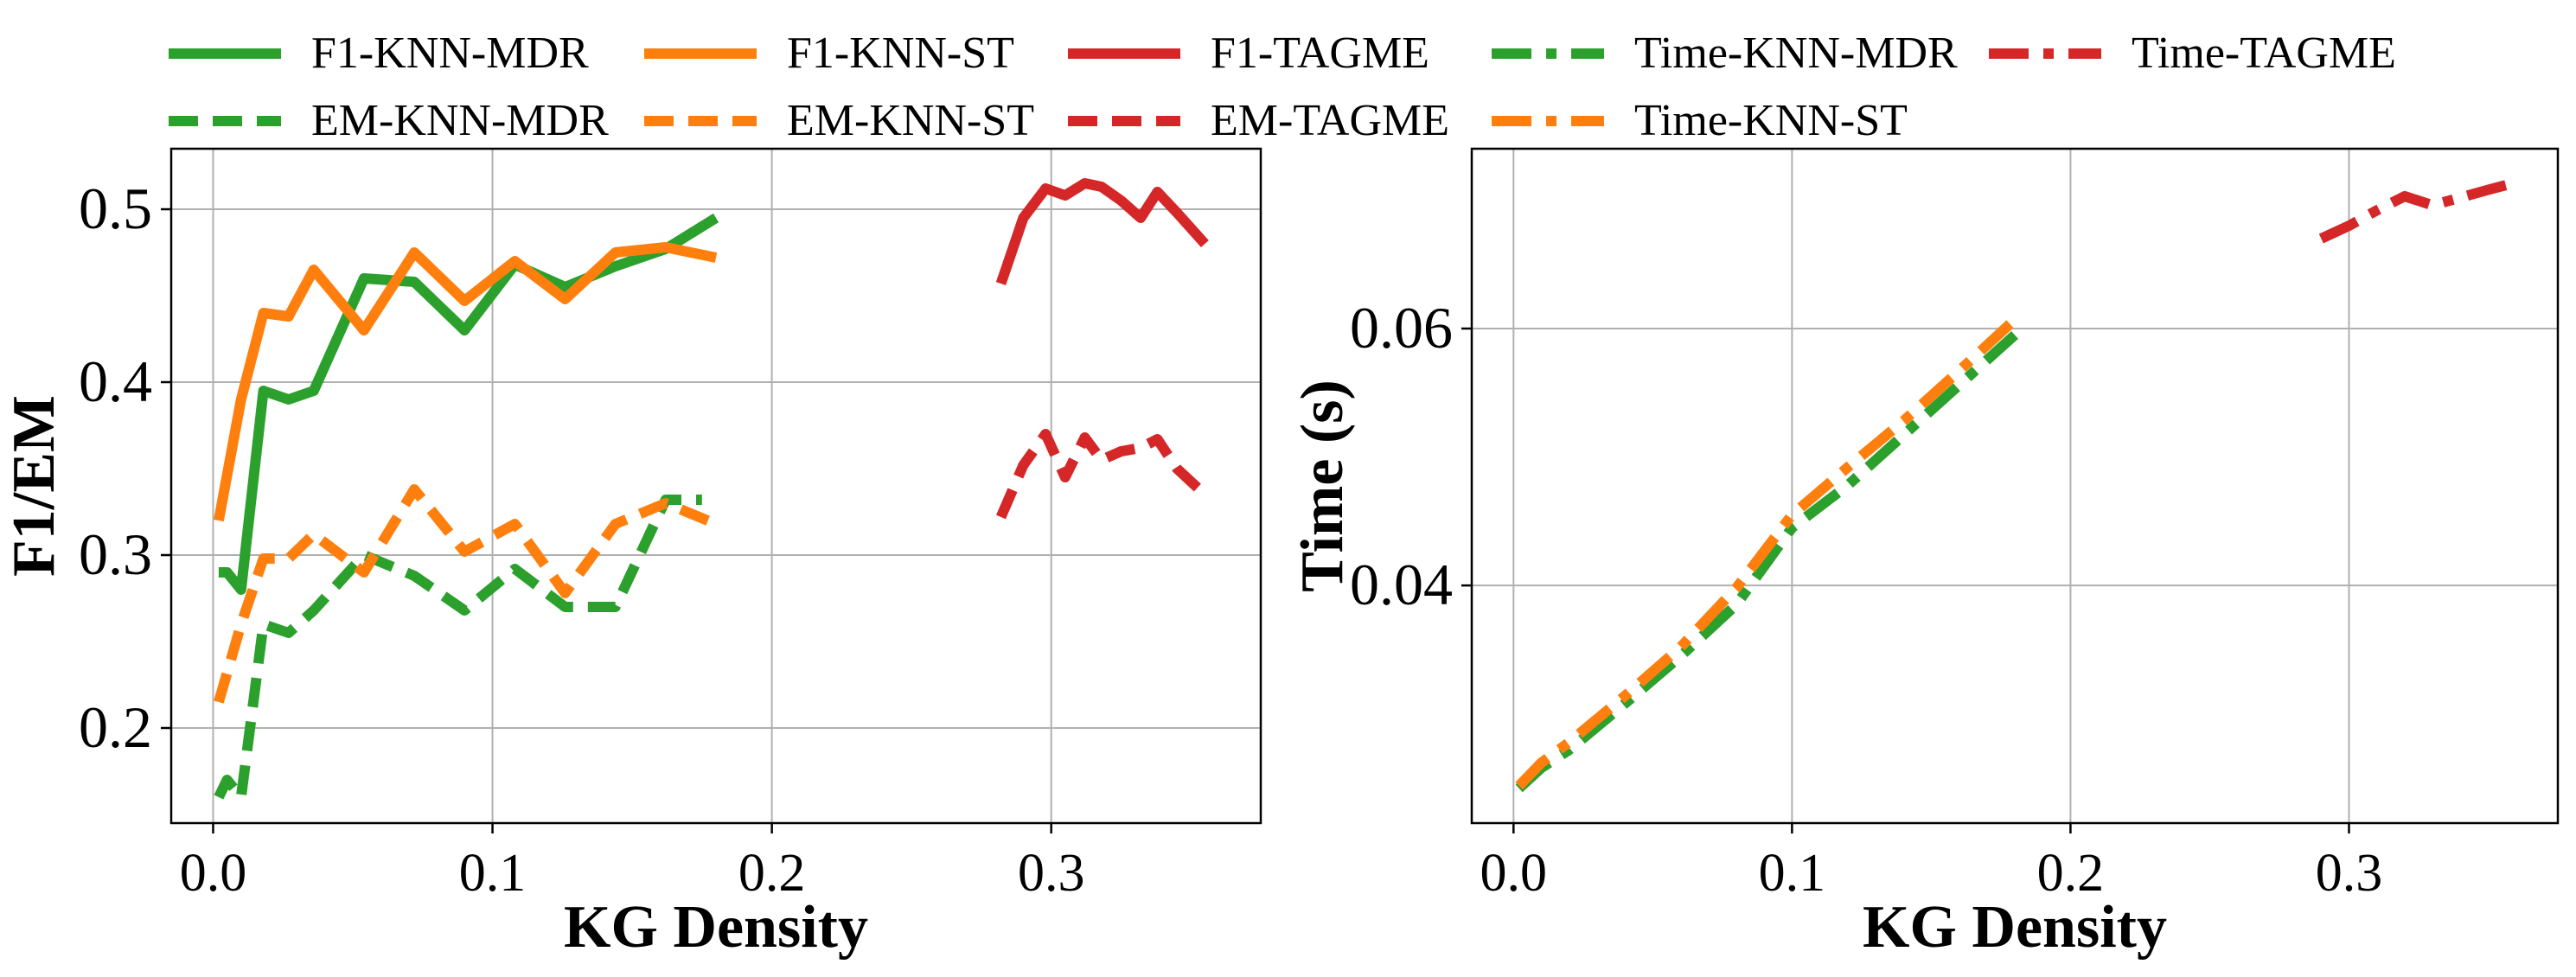 Image resolution: width=2576 pixels, height=977 pixels. What do you see at coordinates (466, 382) in the screenshot?
I see `series-line-f1-knn-st` at bounding box center [466, 382].